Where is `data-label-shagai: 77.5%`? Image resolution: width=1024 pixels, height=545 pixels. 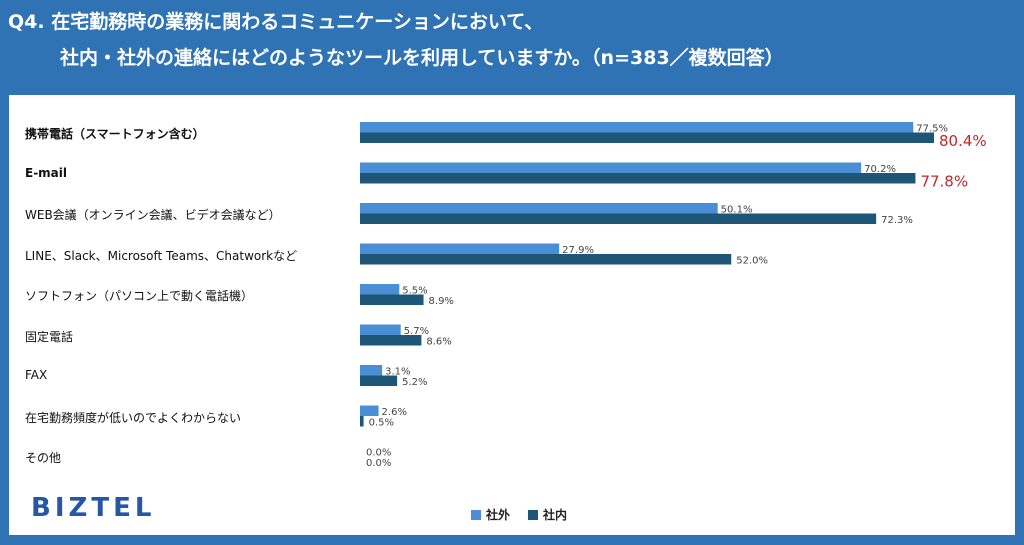 data-label-shagai: 77.5% is located at coordinates (932, 129).